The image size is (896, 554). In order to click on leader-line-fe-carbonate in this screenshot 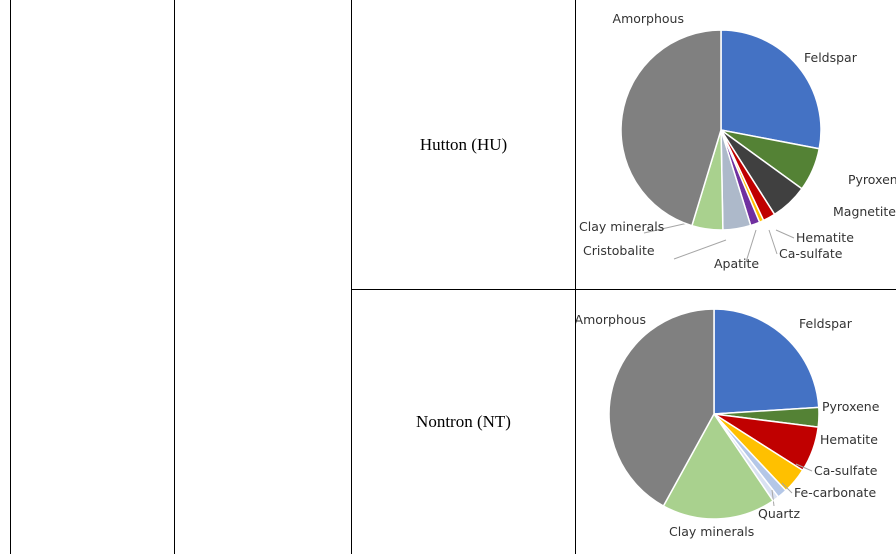, I will do `click(787, 488)`.